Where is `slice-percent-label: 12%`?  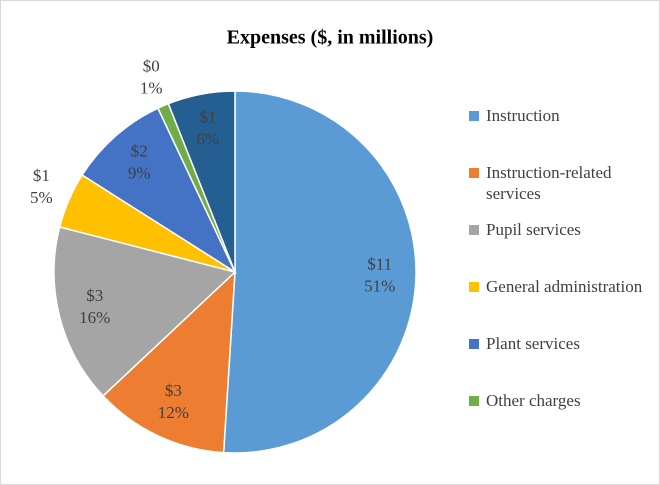 slice-percent-label: 12% is located at coordinates (173, 412).